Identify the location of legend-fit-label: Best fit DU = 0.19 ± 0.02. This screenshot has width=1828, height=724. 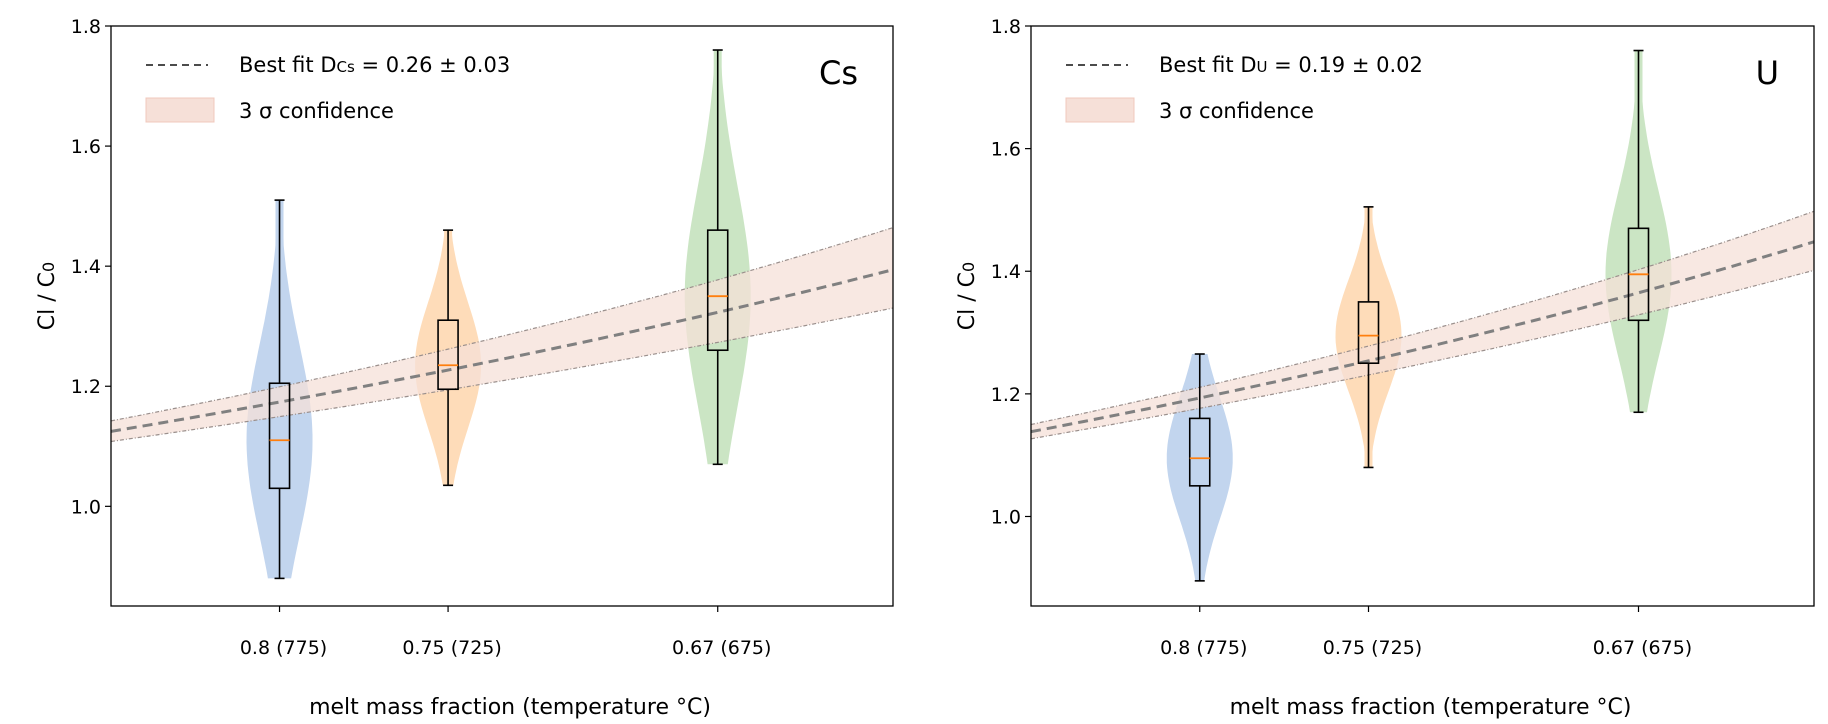
(1291, 65).